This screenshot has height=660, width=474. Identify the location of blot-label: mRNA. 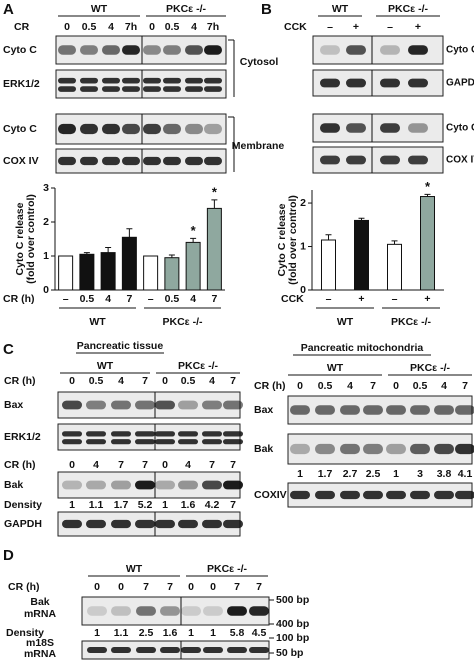
(40, 654).